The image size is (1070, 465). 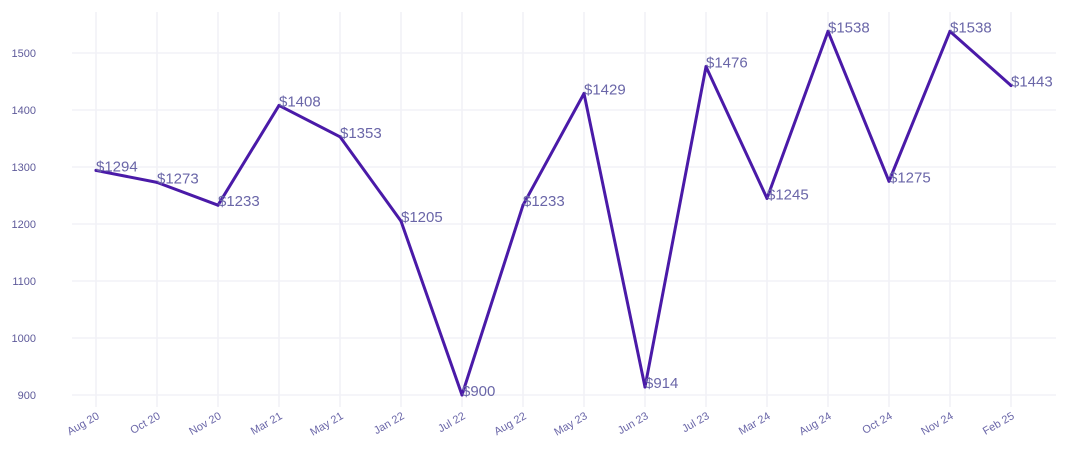 I want to click on x-tick-label: Nov 24, so click(x=937, y=424).